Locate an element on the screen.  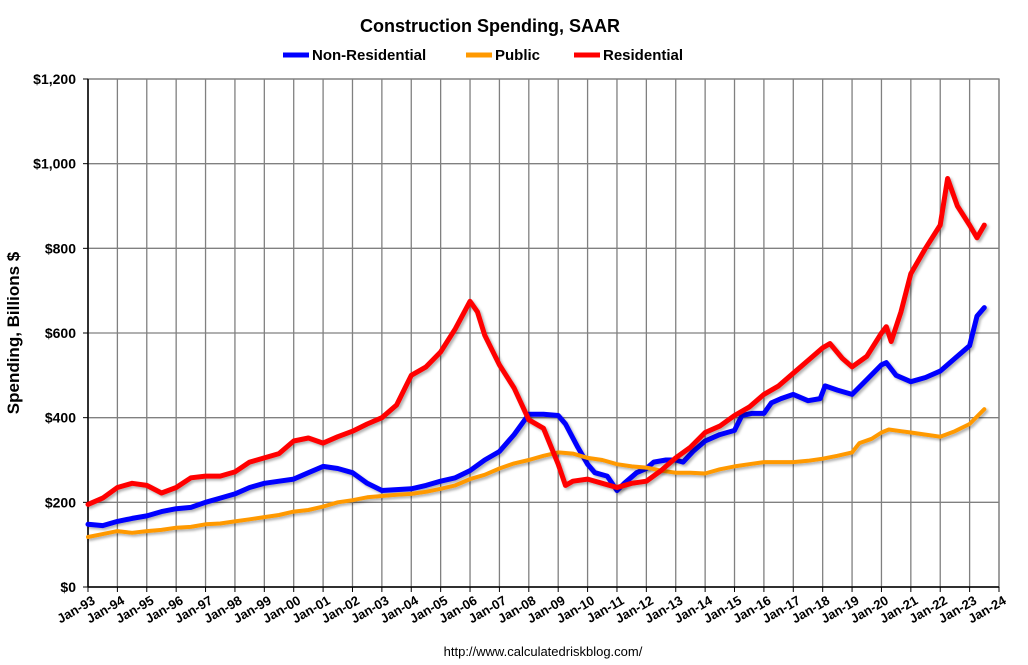
y-axis: $0 $200 $400 $600 $800 $1,000 $1,200 is located at coordinates (61, 333).